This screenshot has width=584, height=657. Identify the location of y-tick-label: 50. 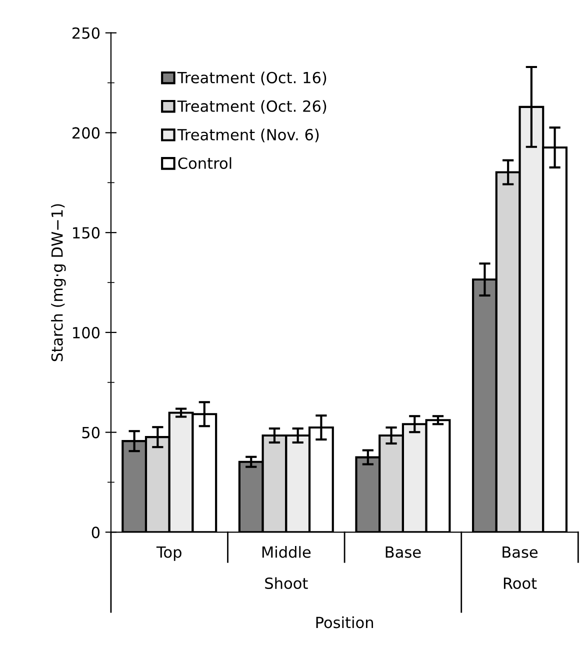
(91, 432).